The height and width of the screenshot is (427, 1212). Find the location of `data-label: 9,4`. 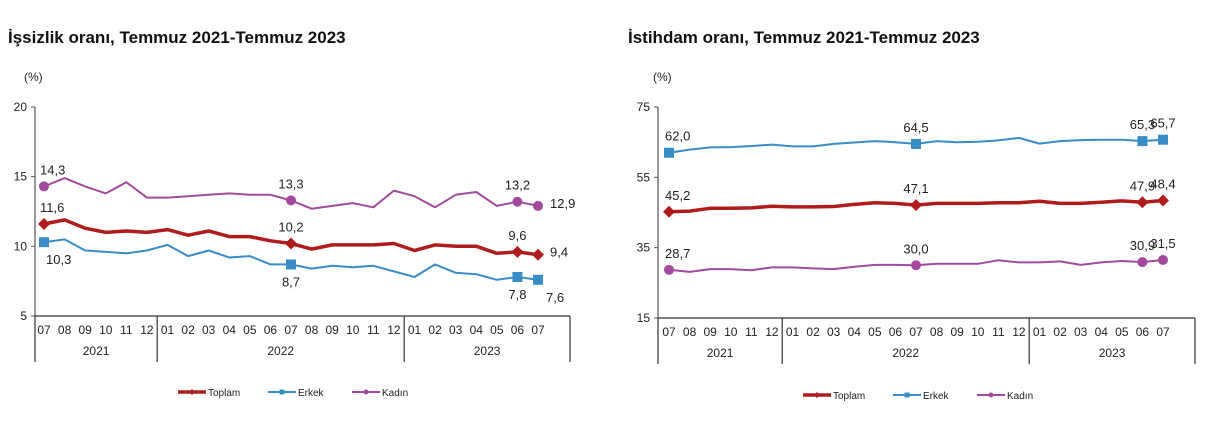

data-label: 9,4 is located at coordinates (559, 252).